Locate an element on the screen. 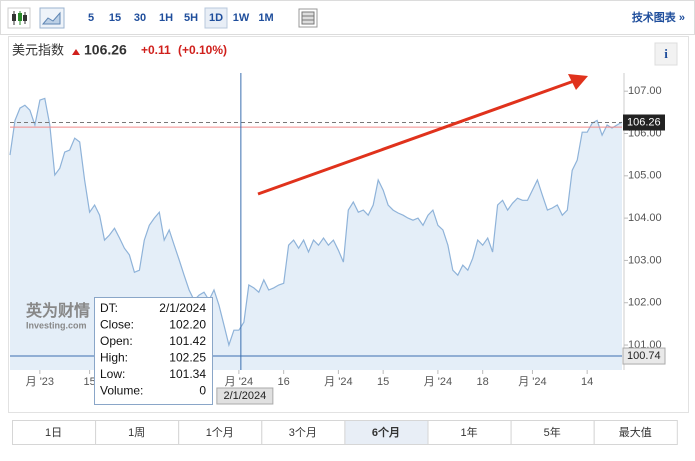 The height and width of the screenshot is (461, 695). tooltip-label: Close: is located at coordinates (117, 325).